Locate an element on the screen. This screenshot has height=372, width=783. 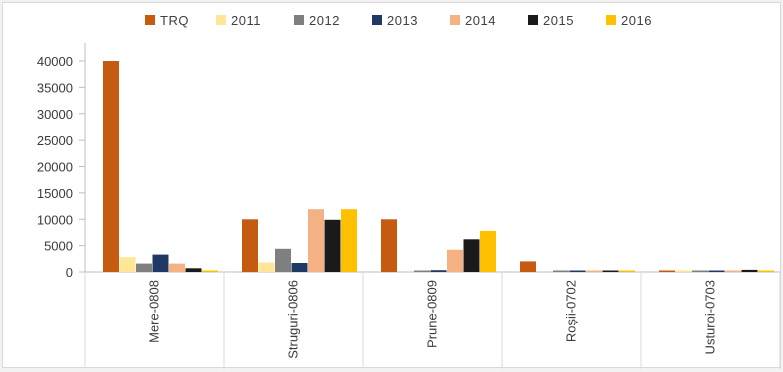
category-label-rosii-0702: Roșii-0702 is located at coordinates (571, 311).